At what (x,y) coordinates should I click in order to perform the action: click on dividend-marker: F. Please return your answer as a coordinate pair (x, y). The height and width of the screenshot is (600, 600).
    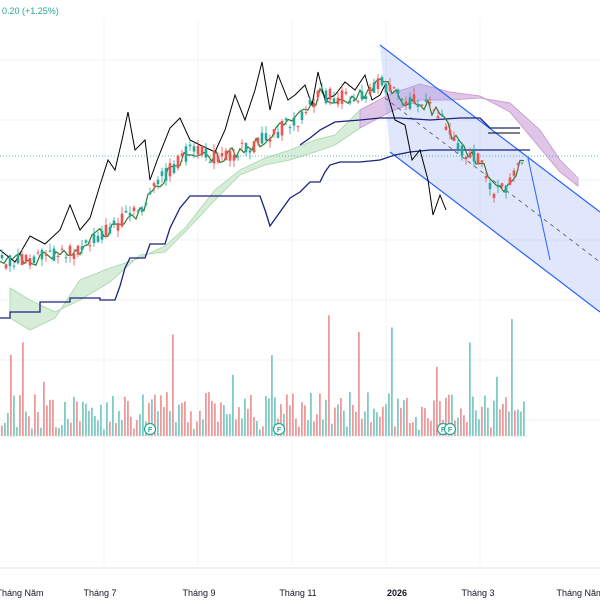
    Looking at the image, I should click on (450, 429).